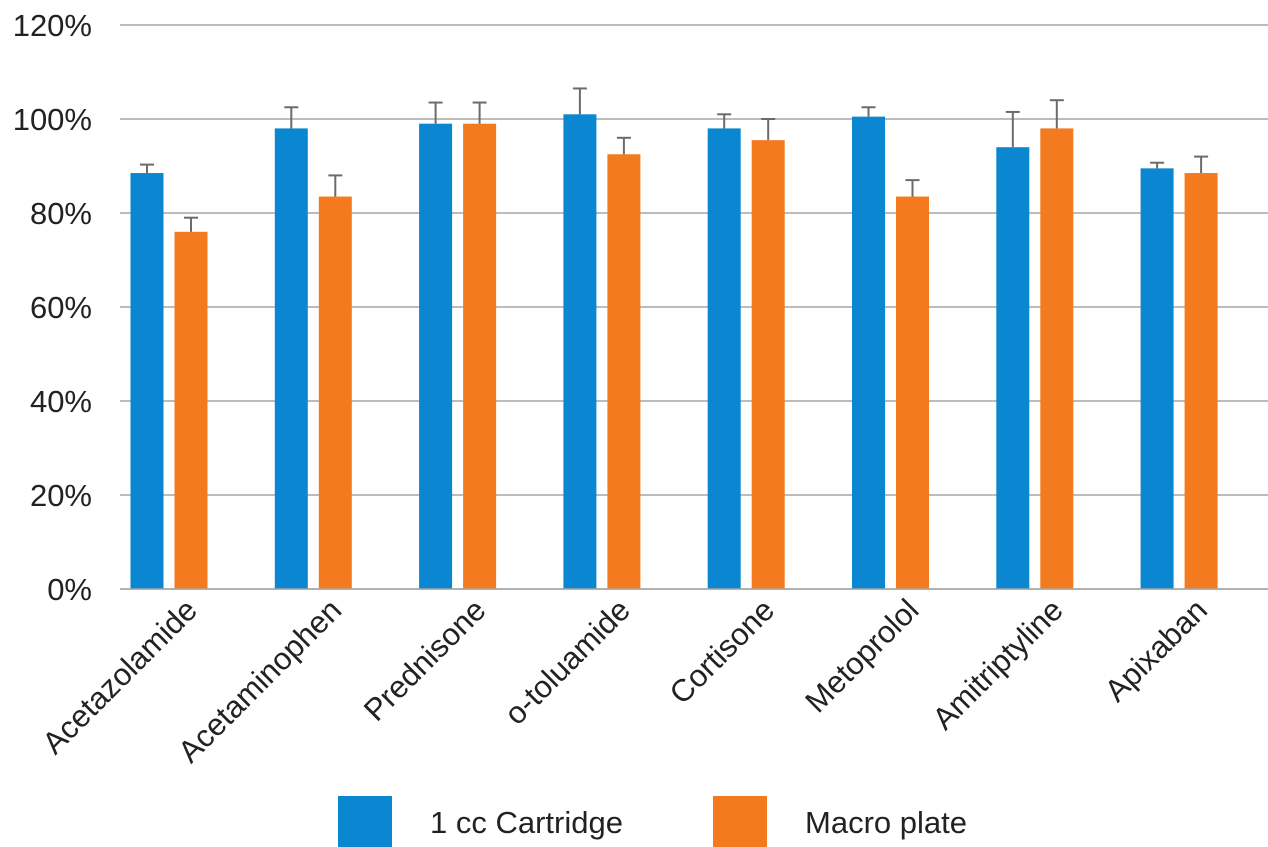 The image size is (1268, 847). What do you see at coordinates (119, 676) in the screenshot?
I see `x-tick-label: Acetazolamide` at bounding box center [119, 676].